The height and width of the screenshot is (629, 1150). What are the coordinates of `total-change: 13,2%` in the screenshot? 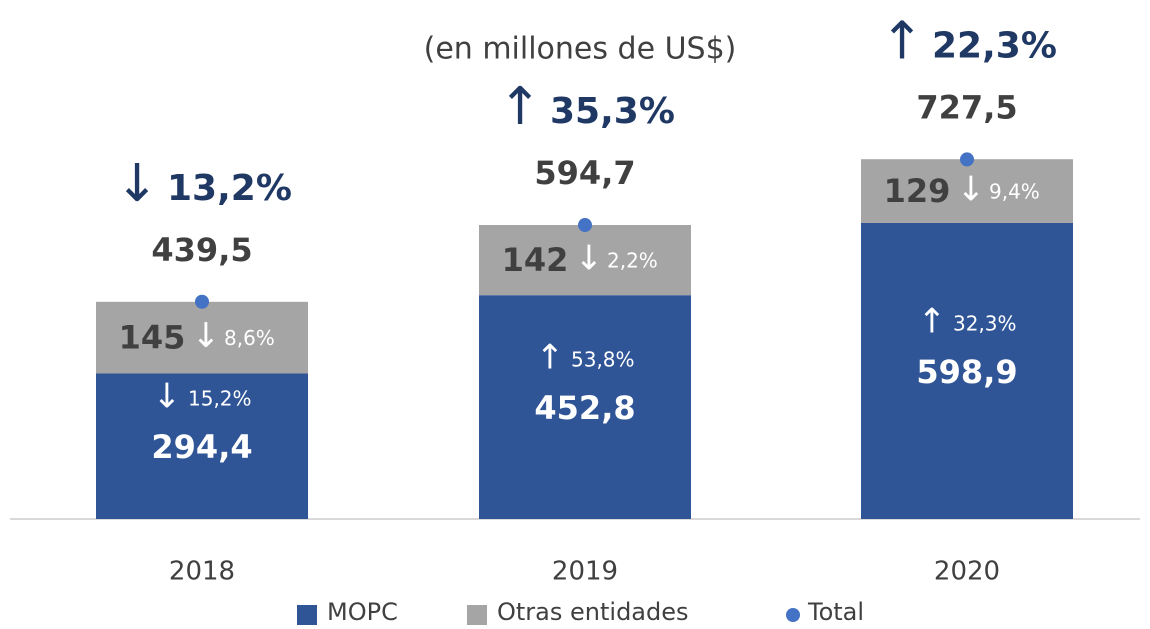 It's located at (229, 188).